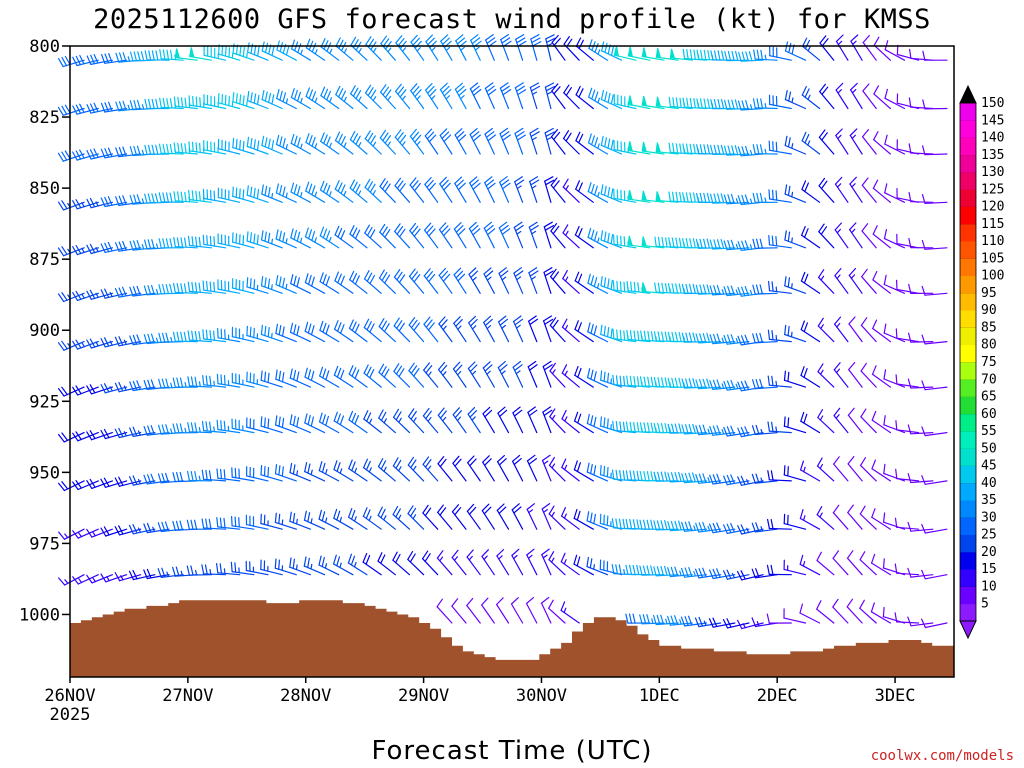 This screenshot has width=1024, height=768. I want to click on colorbar-label: 130, so click(992, 172).